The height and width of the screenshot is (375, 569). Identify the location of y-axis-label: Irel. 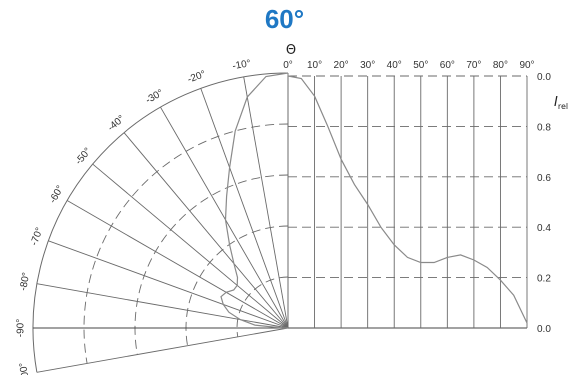
(561, 103).